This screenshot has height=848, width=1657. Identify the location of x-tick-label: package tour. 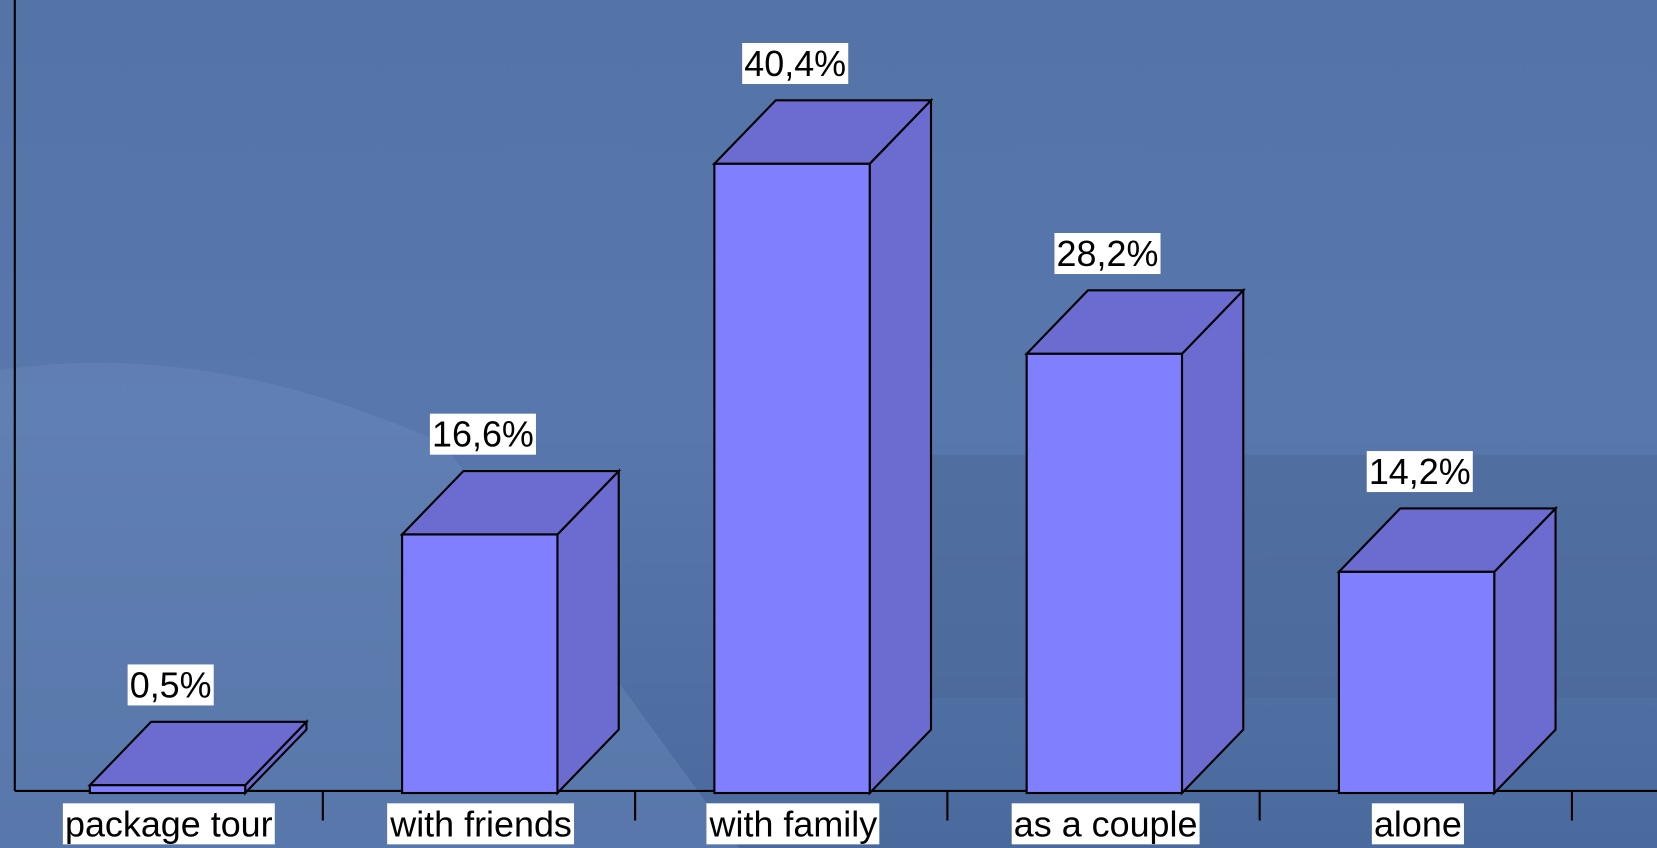
(169, 823).